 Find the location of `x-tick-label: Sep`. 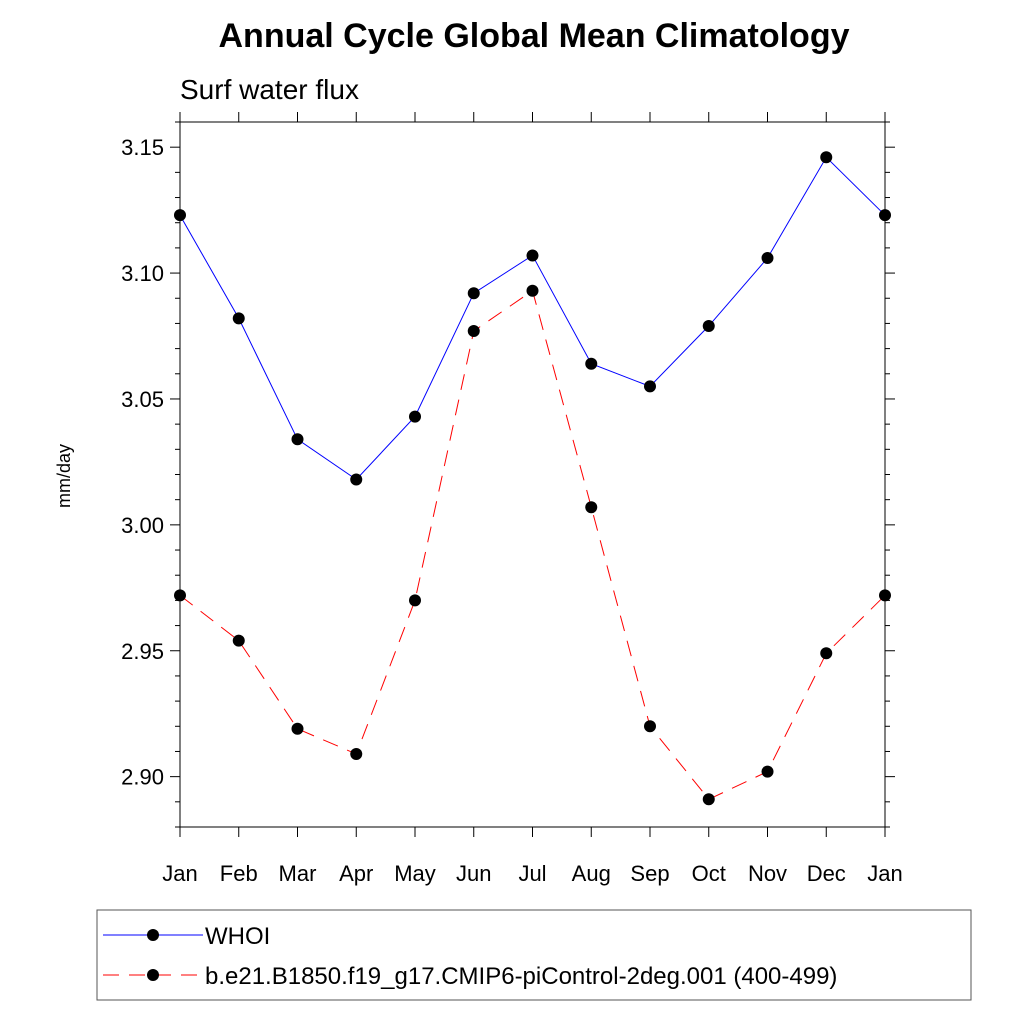

x-tick-label: Sep is located at coordinates (649, 873).